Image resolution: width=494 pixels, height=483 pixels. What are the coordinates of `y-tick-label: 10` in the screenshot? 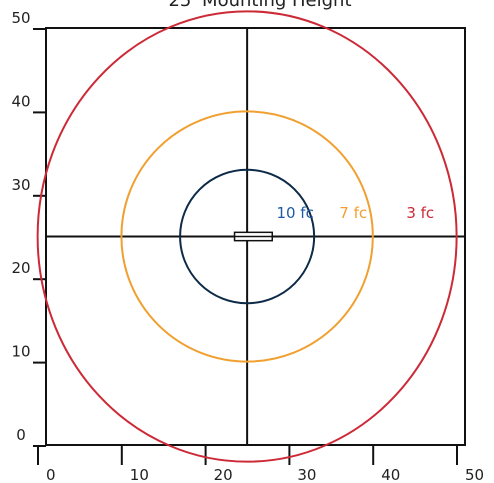 It's located at (20, 352).